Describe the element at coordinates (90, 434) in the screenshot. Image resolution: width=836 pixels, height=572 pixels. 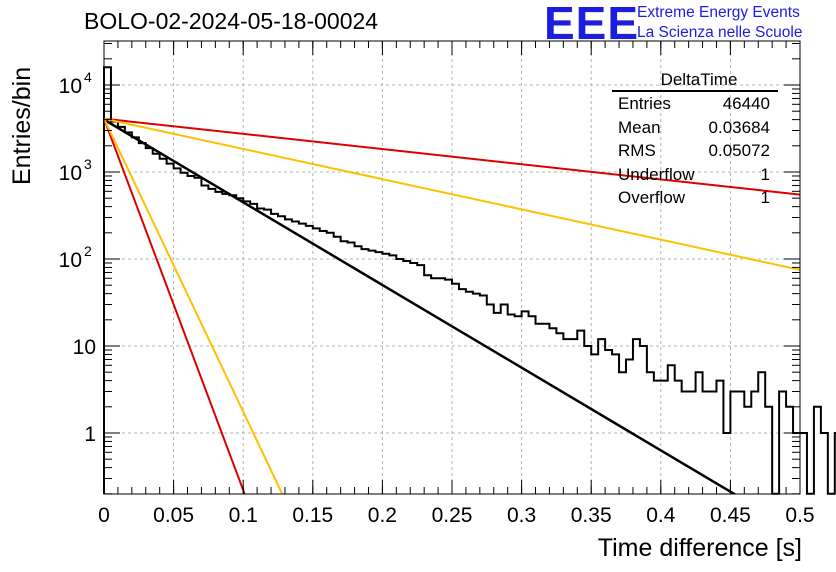
I see `y-tick-label: 1` at that location.